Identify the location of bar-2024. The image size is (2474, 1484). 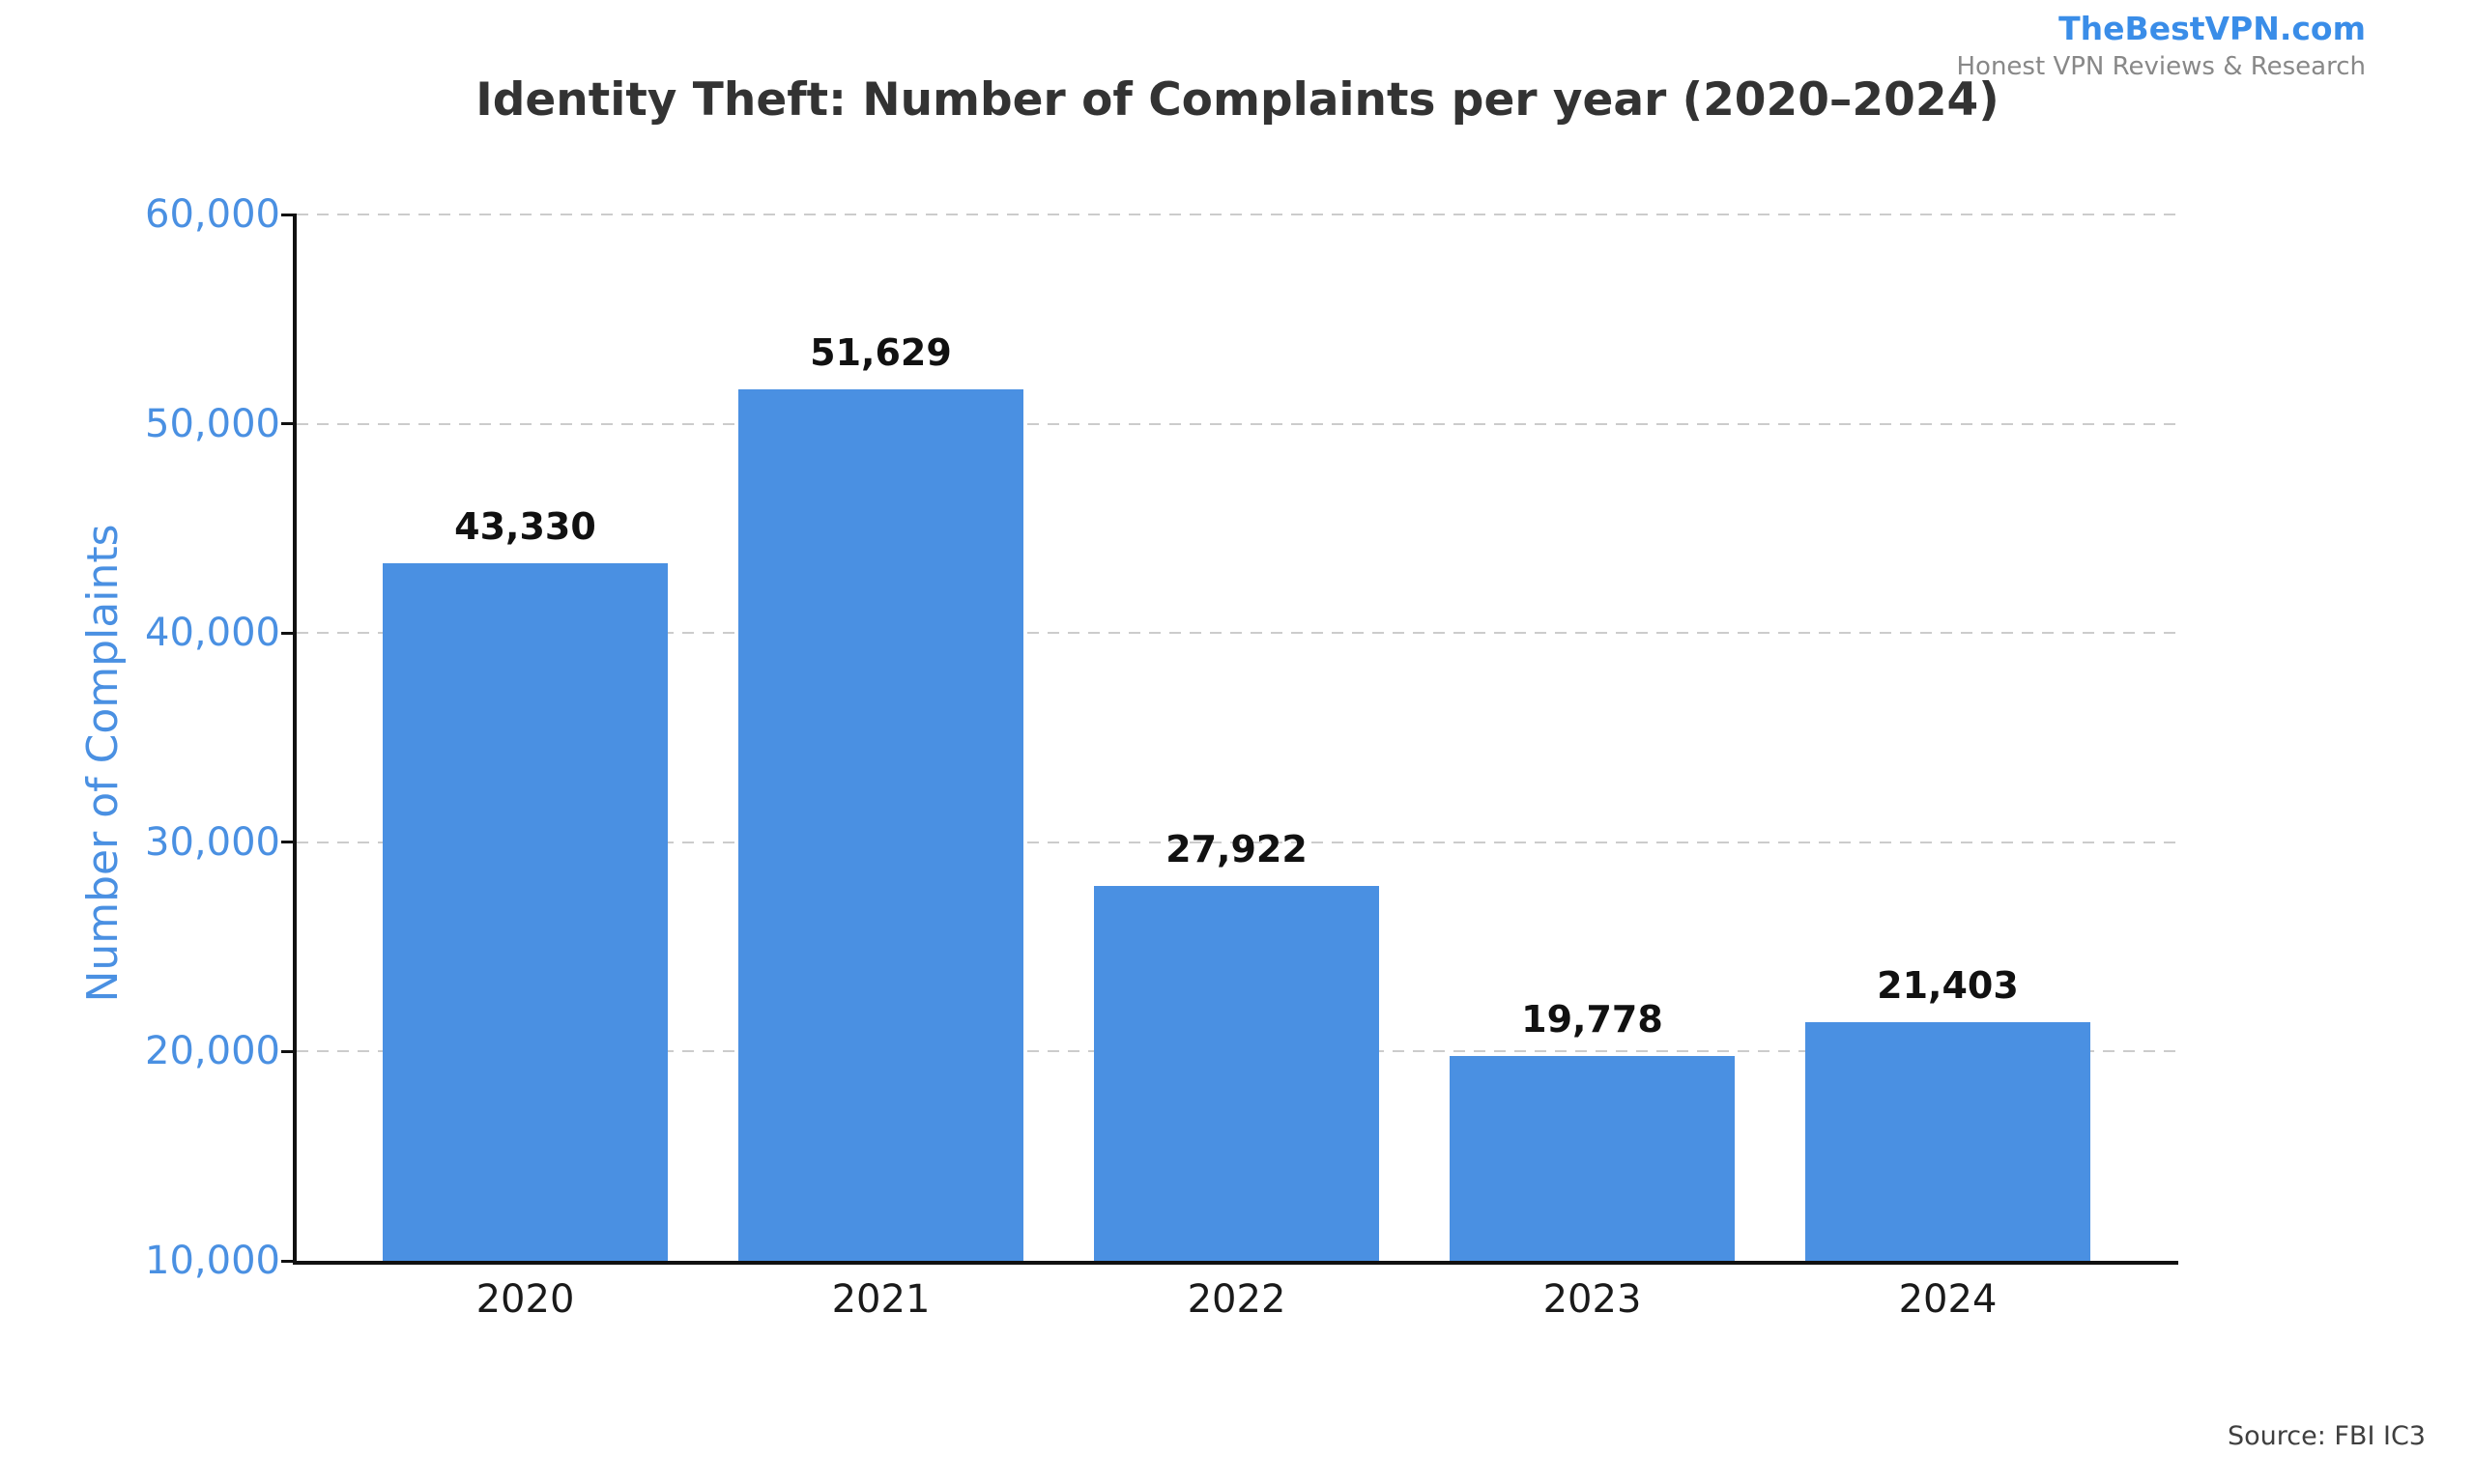
(1948, 1141).